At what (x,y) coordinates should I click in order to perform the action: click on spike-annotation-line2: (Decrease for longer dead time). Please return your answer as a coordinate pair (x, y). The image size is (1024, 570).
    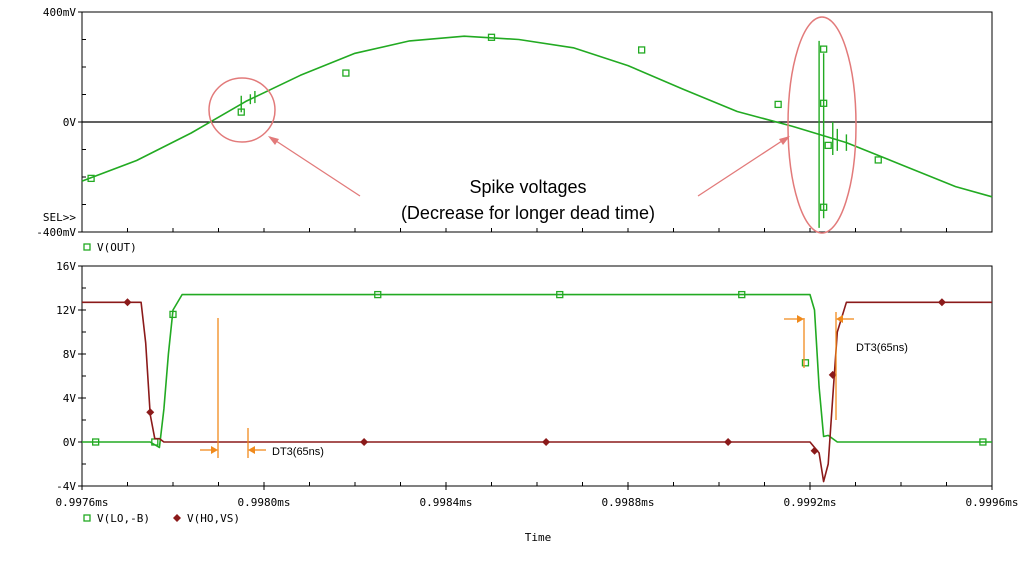
    Looking at the image, I should click on (528, 213).